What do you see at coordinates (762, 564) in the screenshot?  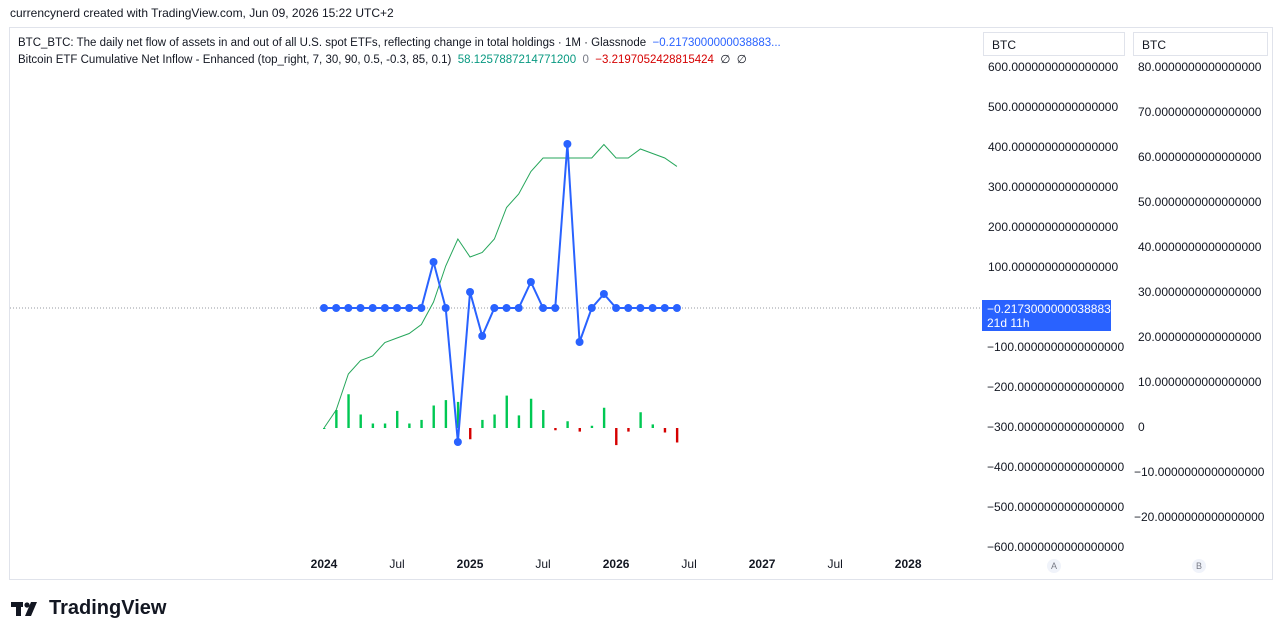 I see `time-axis-label: 2027` at bounding box center [762, 564].